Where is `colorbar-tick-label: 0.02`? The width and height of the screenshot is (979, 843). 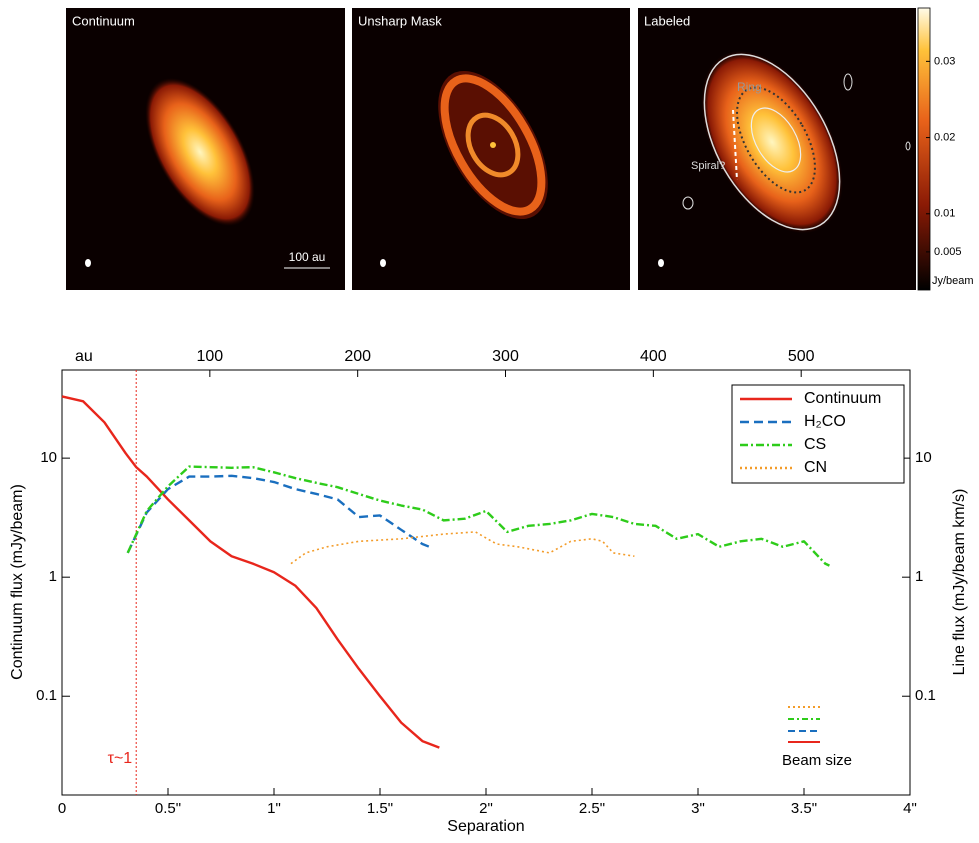 colorbar-tick-label: 0.02 is located at coordinates (944, 137).